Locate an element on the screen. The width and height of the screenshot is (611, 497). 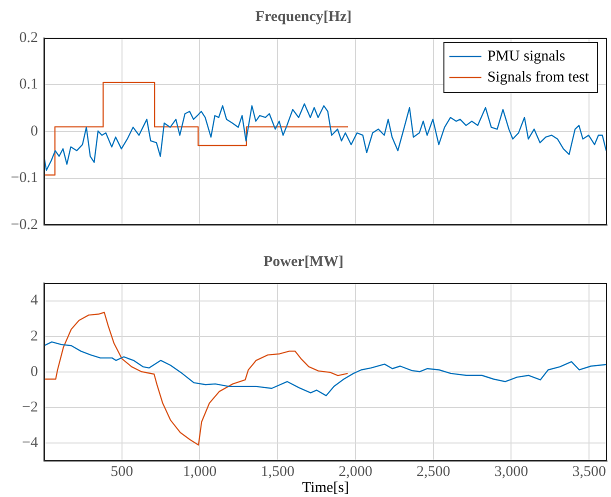
y-tick-label: −0.2 is located at coordinates (24, 224).